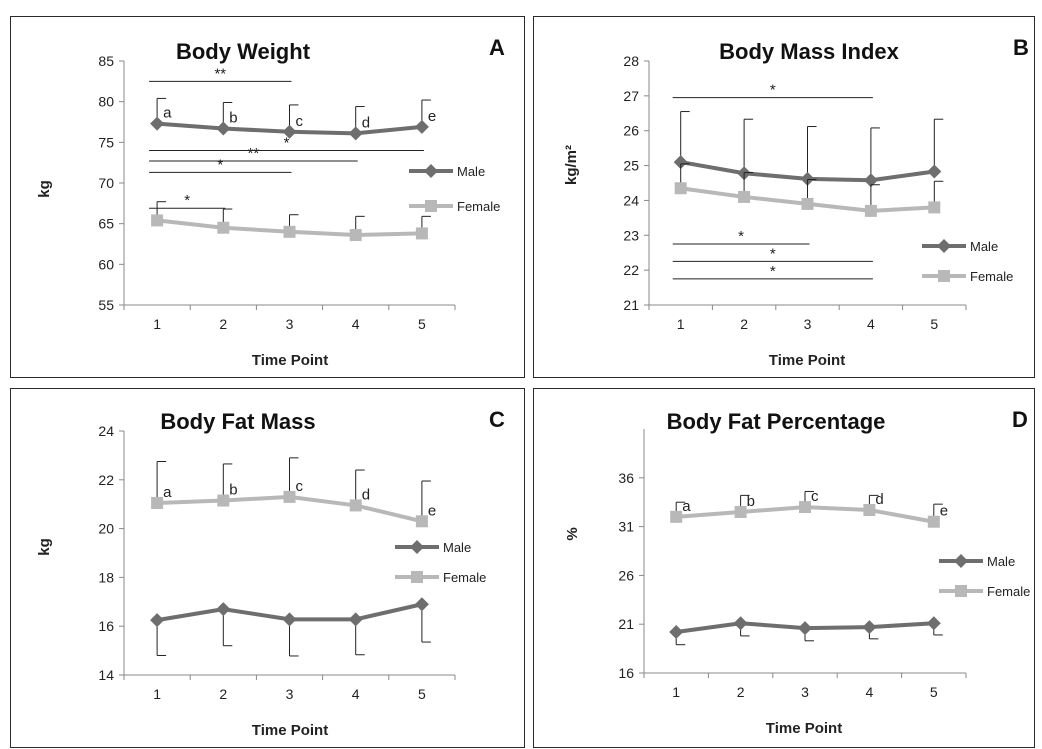 The width and height of the screenshot is (1042, 749). Describe the element at coordinates (572, 533) in the screenshot. I see `y-axis-title: %` at that location.